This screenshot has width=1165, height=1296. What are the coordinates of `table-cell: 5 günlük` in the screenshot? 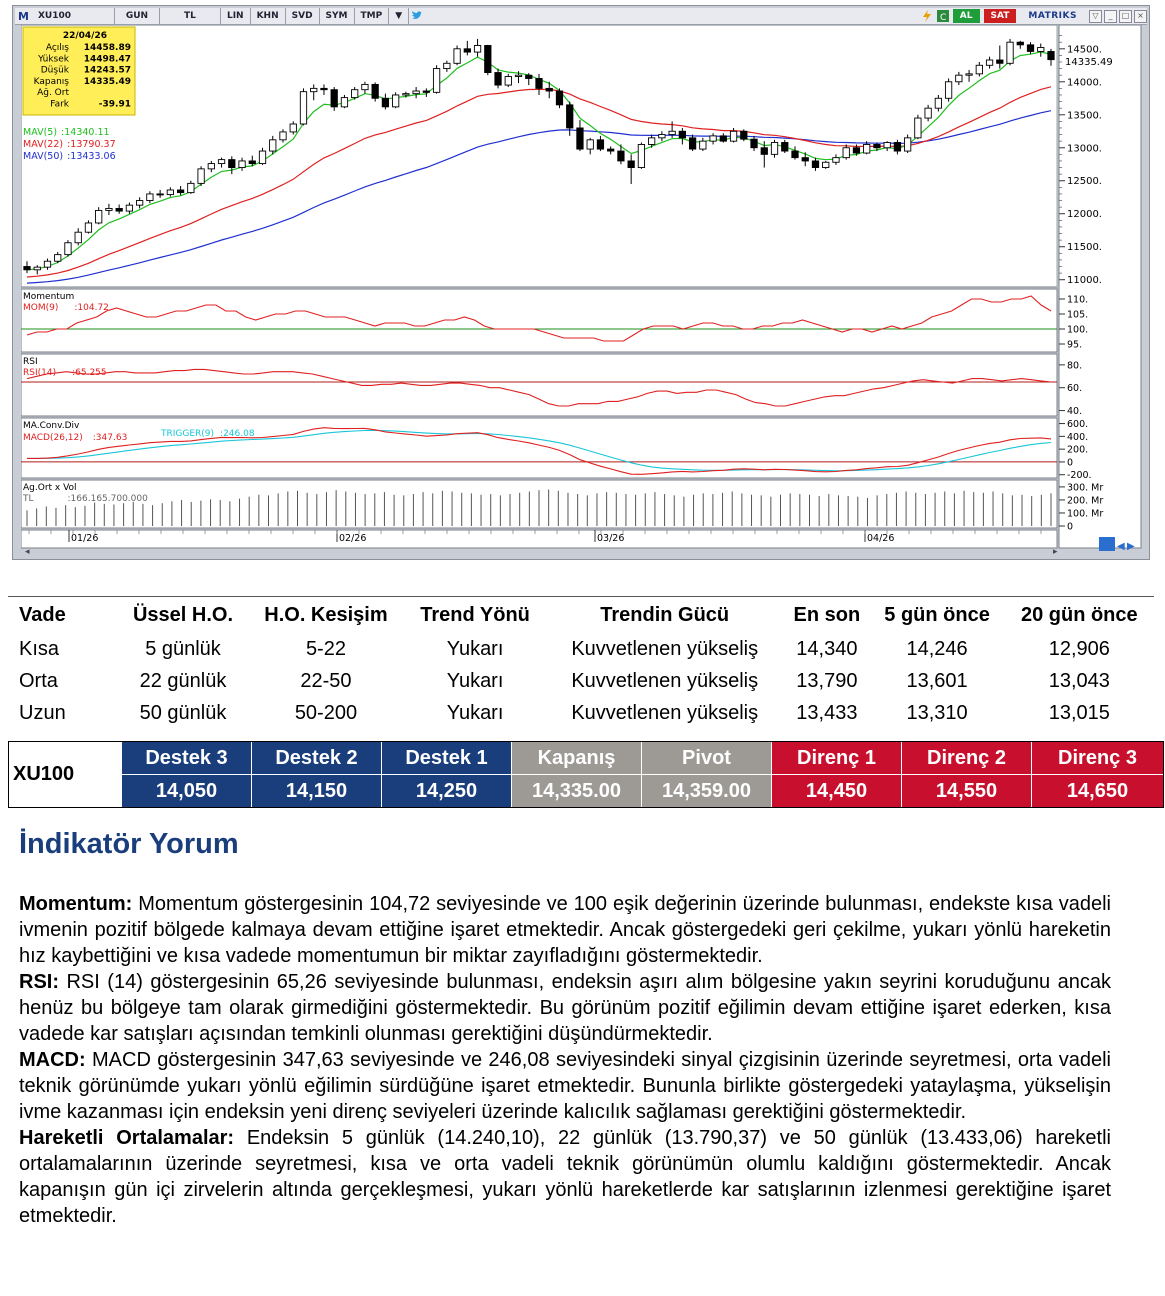 It's located at (183, 648).